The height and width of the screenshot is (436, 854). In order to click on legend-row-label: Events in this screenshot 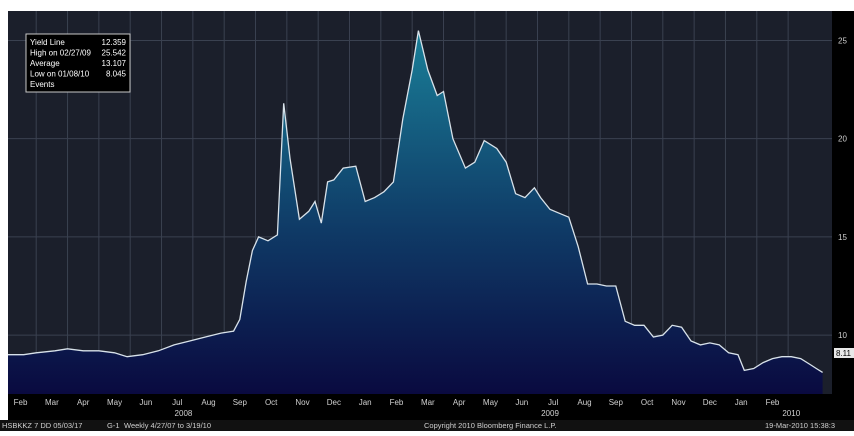, I will do `click(42, 84)`.